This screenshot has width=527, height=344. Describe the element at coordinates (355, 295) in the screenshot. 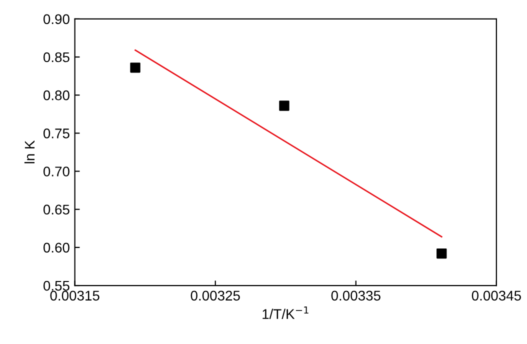

I see `x-tick-label: 0.00335` at that location.